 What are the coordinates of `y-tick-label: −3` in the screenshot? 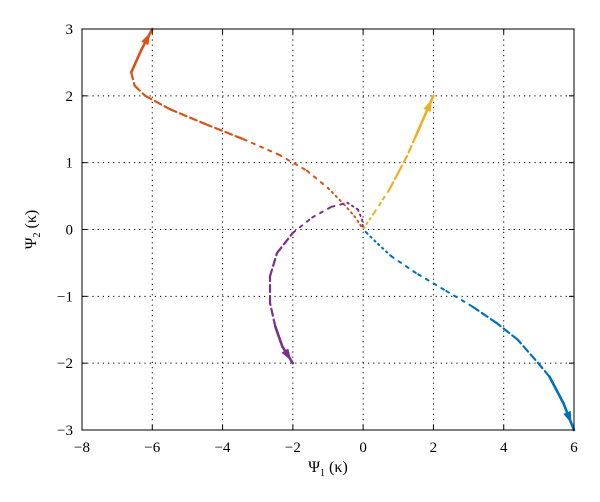 It's located at (65, 431).